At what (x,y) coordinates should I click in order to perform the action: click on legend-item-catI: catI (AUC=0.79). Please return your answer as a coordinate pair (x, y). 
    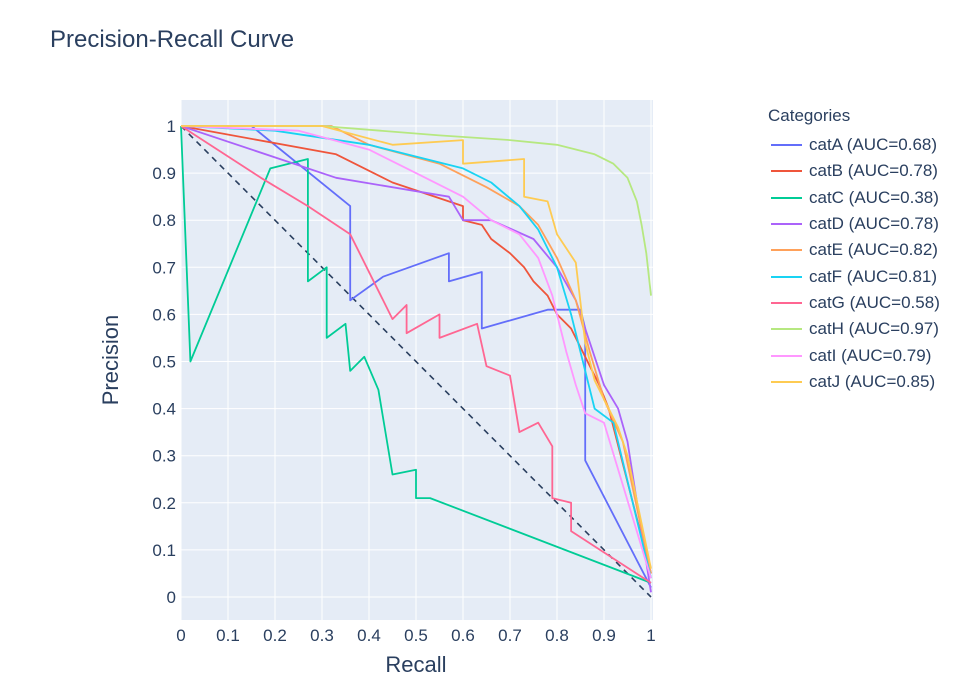
    Looking at the image, I should click on (854, 355).